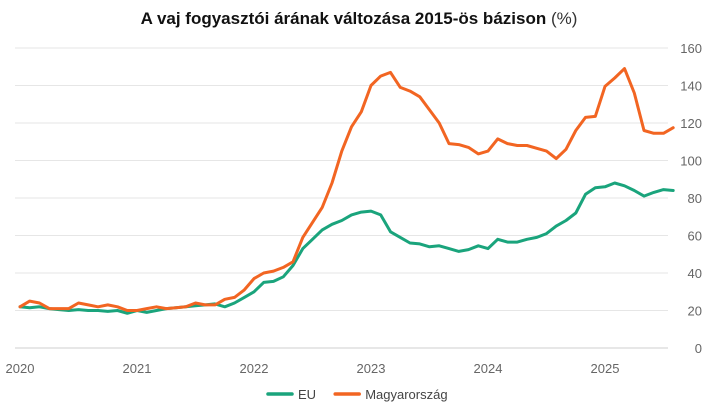  What do you see at coordinates (406, 394) in the screenshot?
I see `legend-label-1: Magyarország` at bounding box center [406, 394].